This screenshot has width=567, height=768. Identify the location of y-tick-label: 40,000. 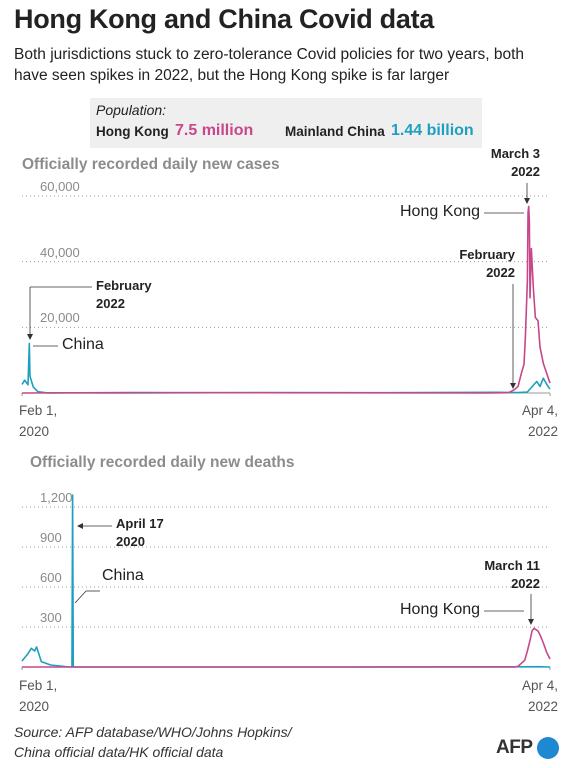
(60, 252).